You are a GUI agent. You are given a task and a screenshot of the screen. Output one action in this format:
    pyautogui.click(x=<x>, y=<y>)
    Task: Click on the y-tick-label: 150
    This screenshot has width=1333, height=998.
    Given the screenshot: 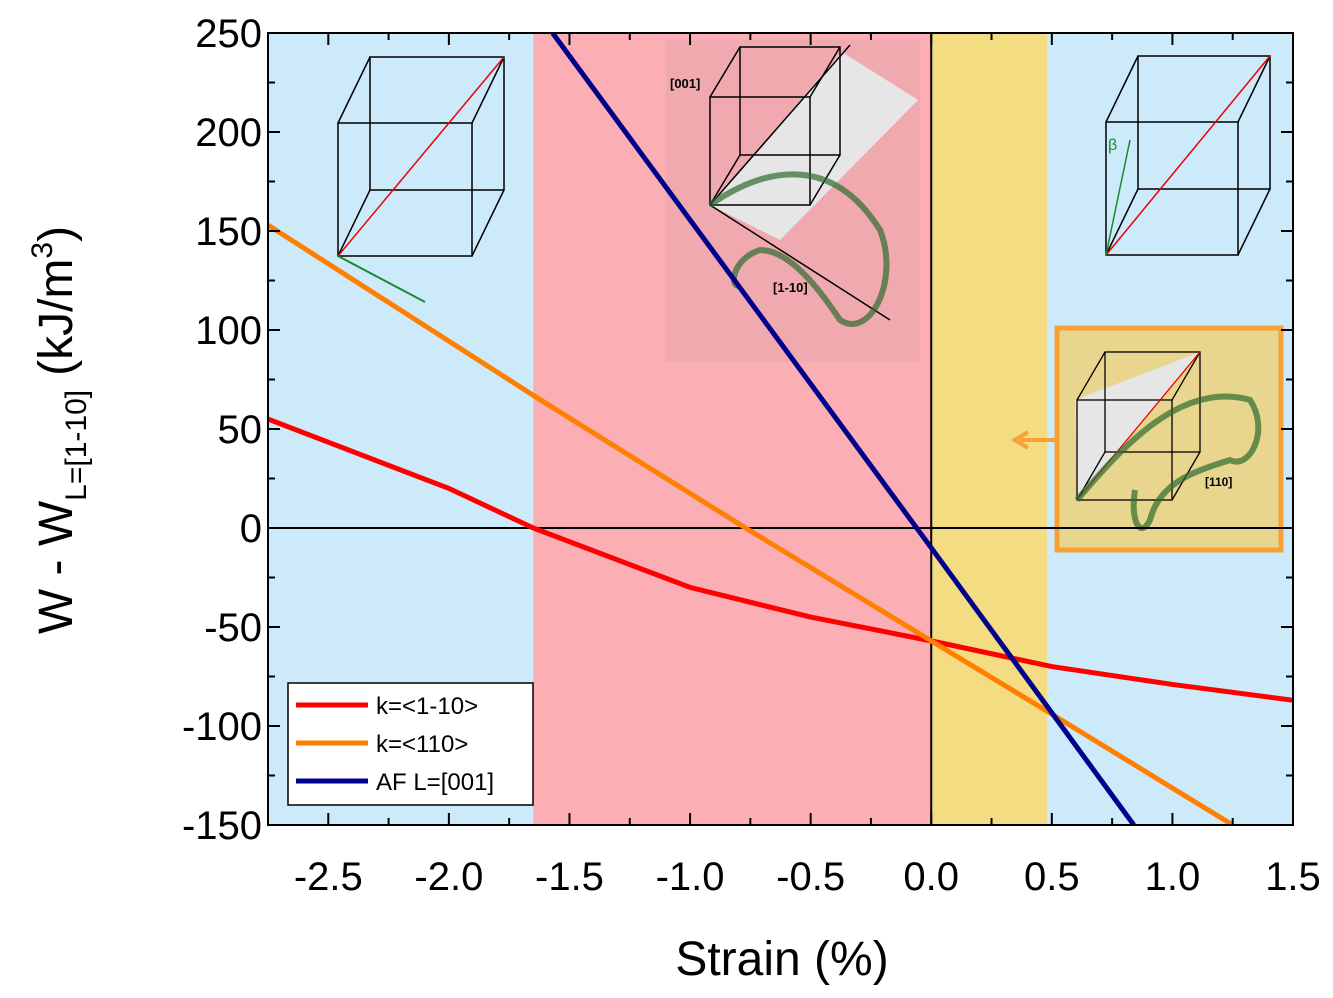 What is the action you would take?
    pyautogui.click(x=228, y=232)
    